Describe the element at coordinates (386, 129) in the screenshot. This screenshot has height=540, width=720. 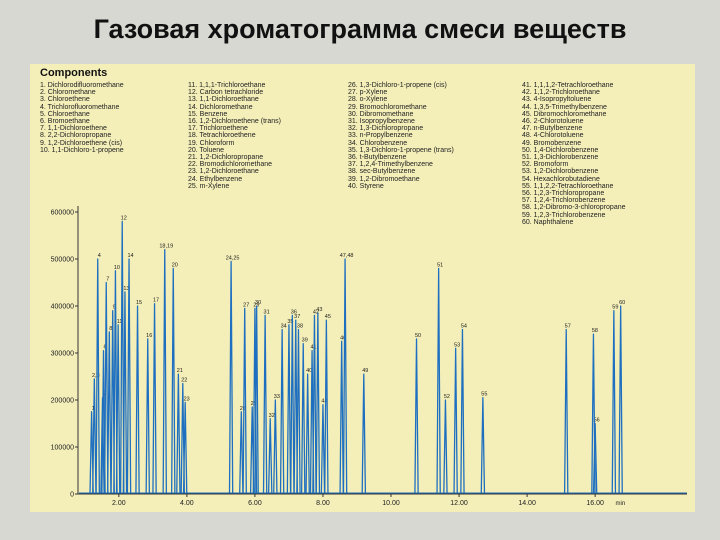
I see `component-item: 32. 1,3-Dichloropropane` at that location.